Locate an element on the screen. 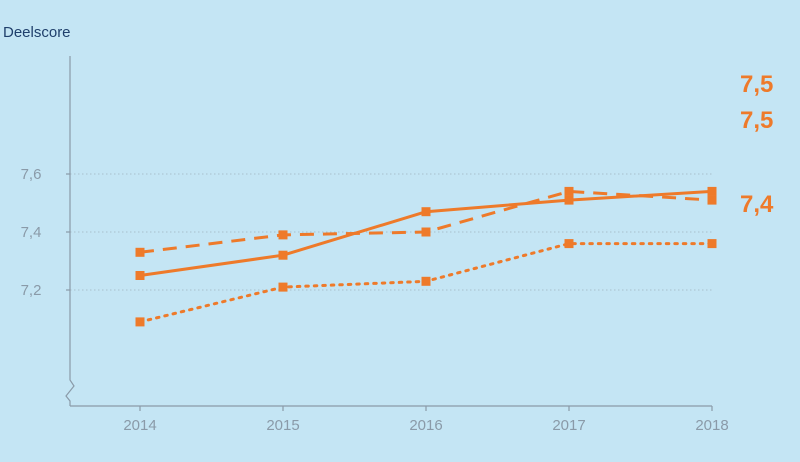 Image resolution: width=800 pixels, height=462 pixels. y-tick-labels: 7,2 7,4 7,6 is located at coordinates (31, 232).